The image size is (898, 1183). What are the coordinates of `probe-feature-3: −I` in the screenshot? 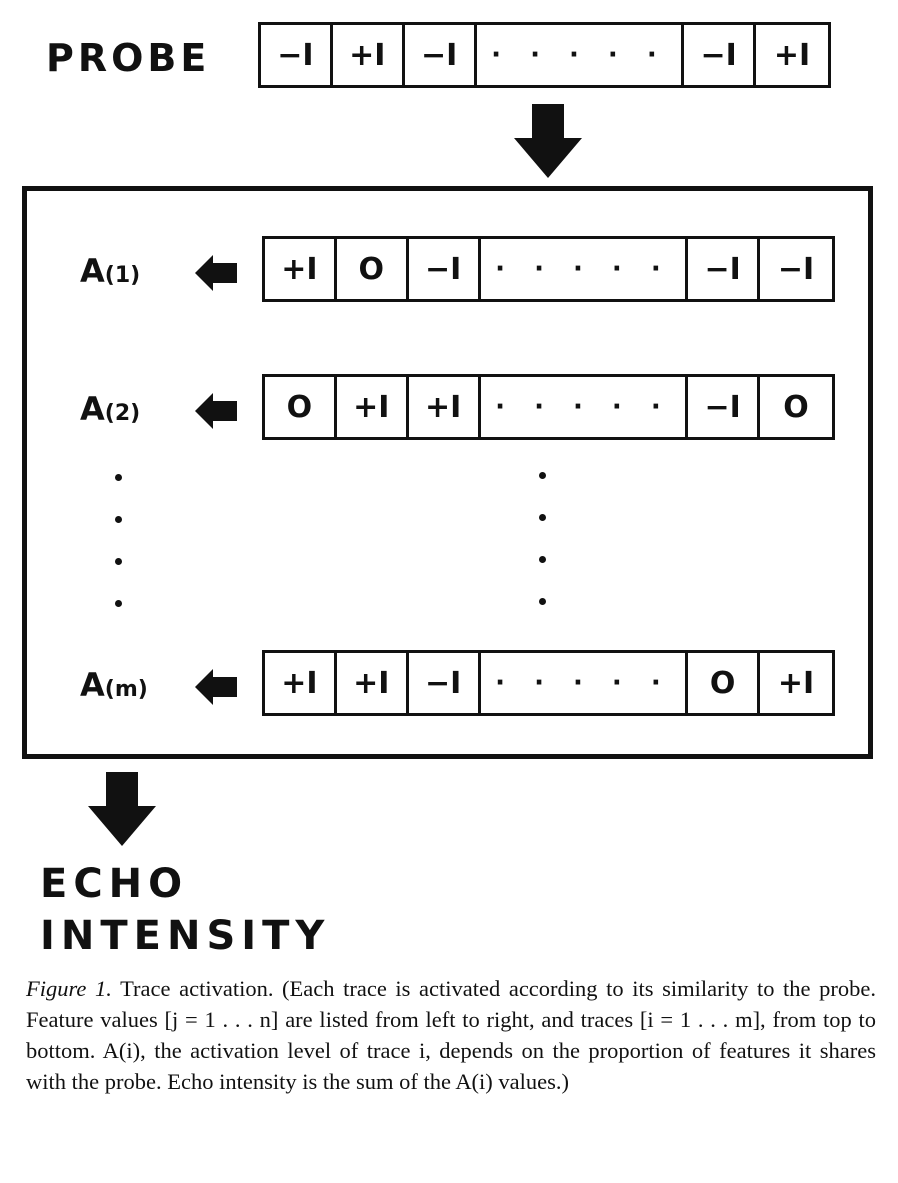 It's located at (441, 55).